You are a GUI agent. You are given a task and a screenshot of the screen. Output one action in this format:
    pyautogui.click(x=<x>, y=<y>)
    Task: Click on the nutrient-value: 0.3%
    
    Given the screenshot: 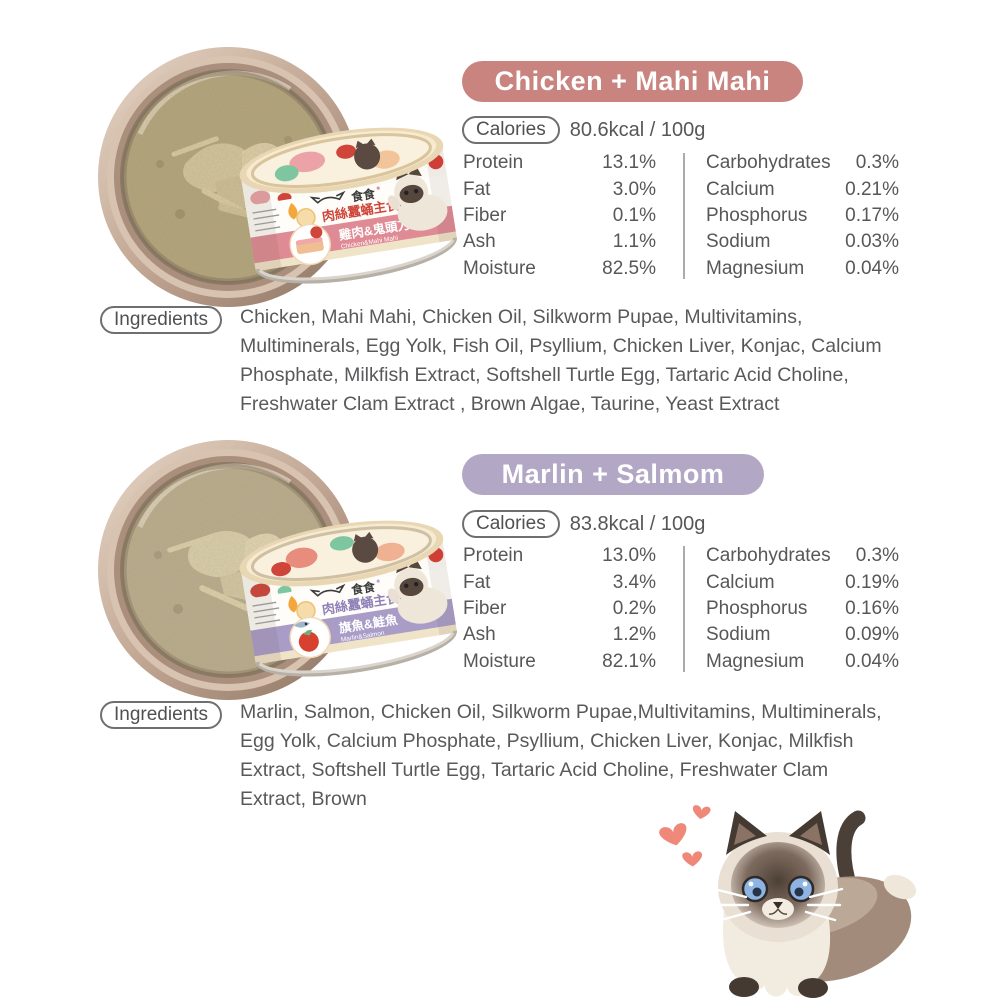 What is the action you would take?
    pyautogui.click(x=877, y=556)
    